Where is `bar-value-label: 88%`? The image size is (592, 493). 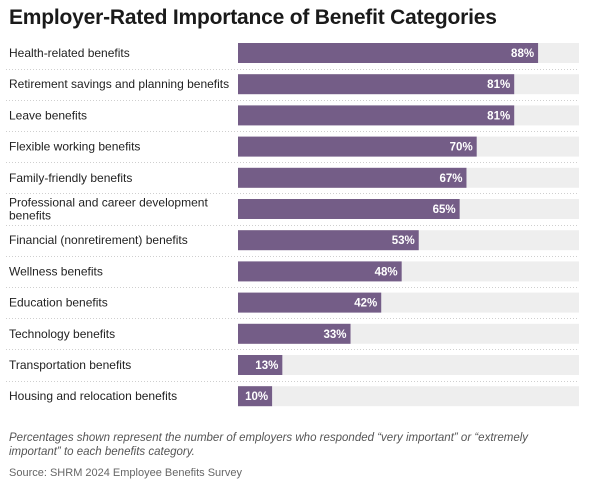 bar-value-label: 88% is located at coordinates (522, 54).